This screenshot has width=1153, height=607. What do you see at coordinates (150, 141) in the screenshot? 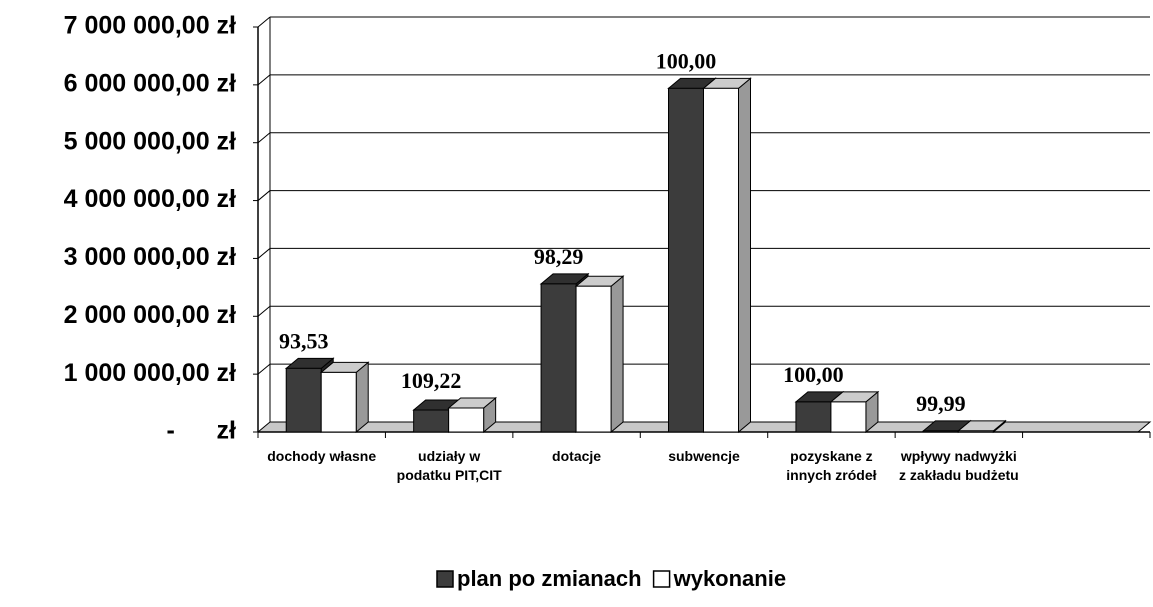
I see `y-tick-label: 5 000 000,00 zł` at bounding box center [150, 141].